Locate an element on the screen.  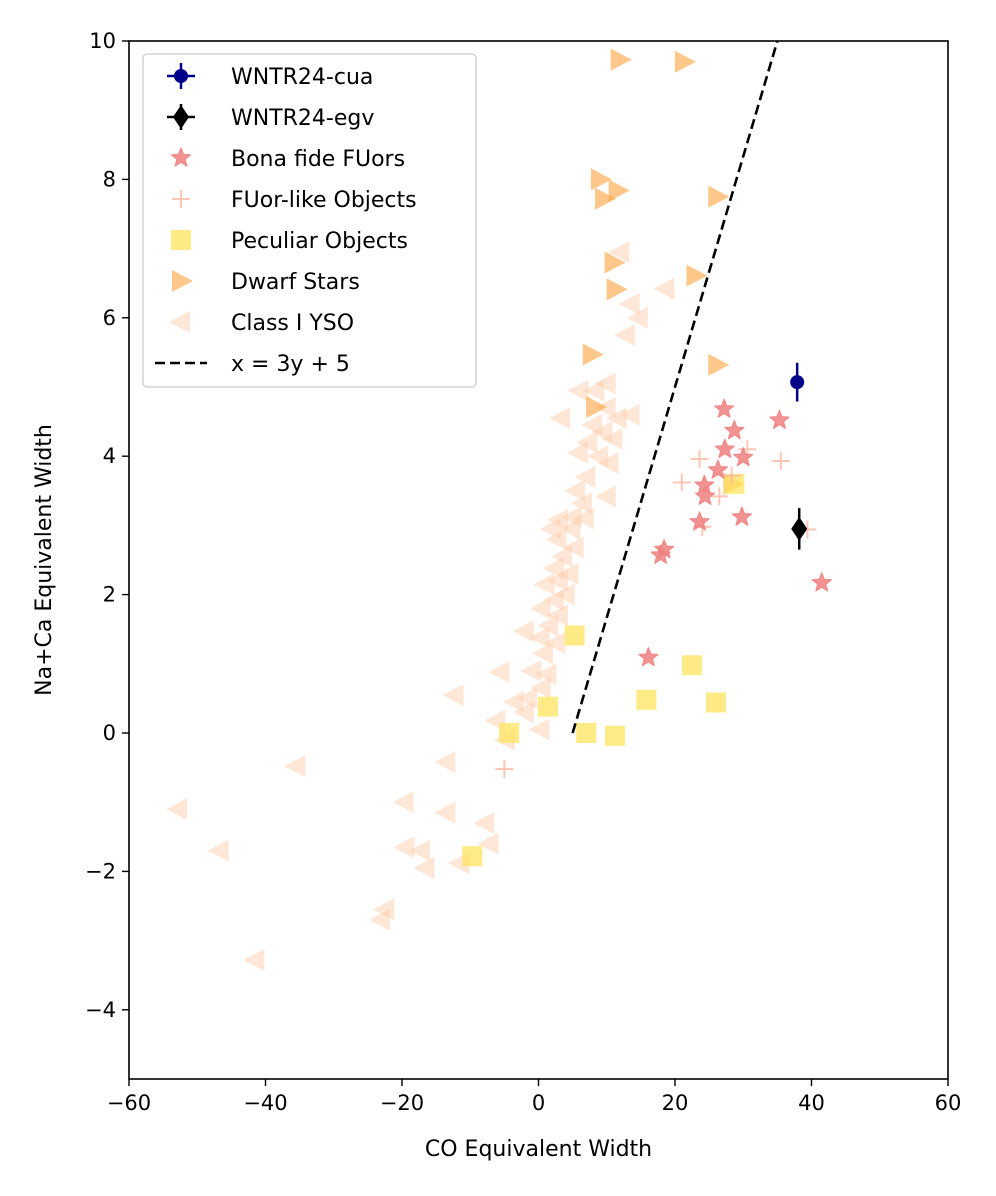
legend-entry: Dwarf Stars is located at coordinates (266, 282).